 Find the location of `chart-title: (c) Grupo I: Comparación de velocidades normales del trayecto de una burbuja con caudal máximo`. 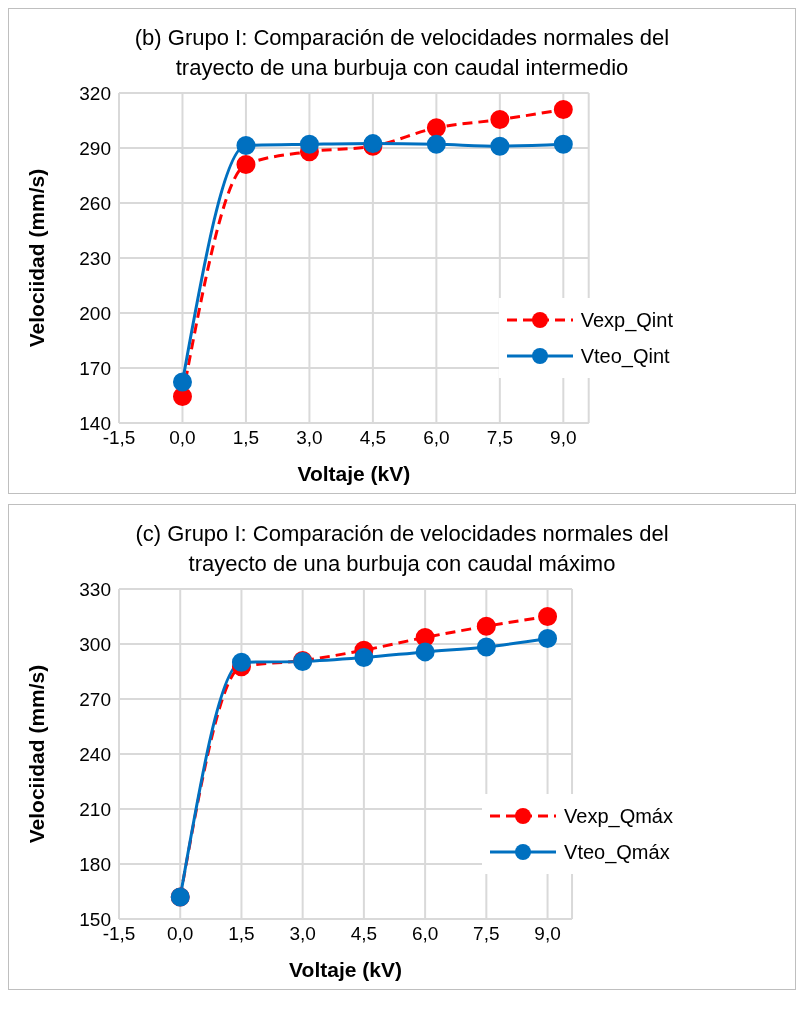

chart-title: (c) Grupo I: Comparación de velocidades normales del trayecto de una burbuja con caudal máximo is located at coordinates (402, 549).